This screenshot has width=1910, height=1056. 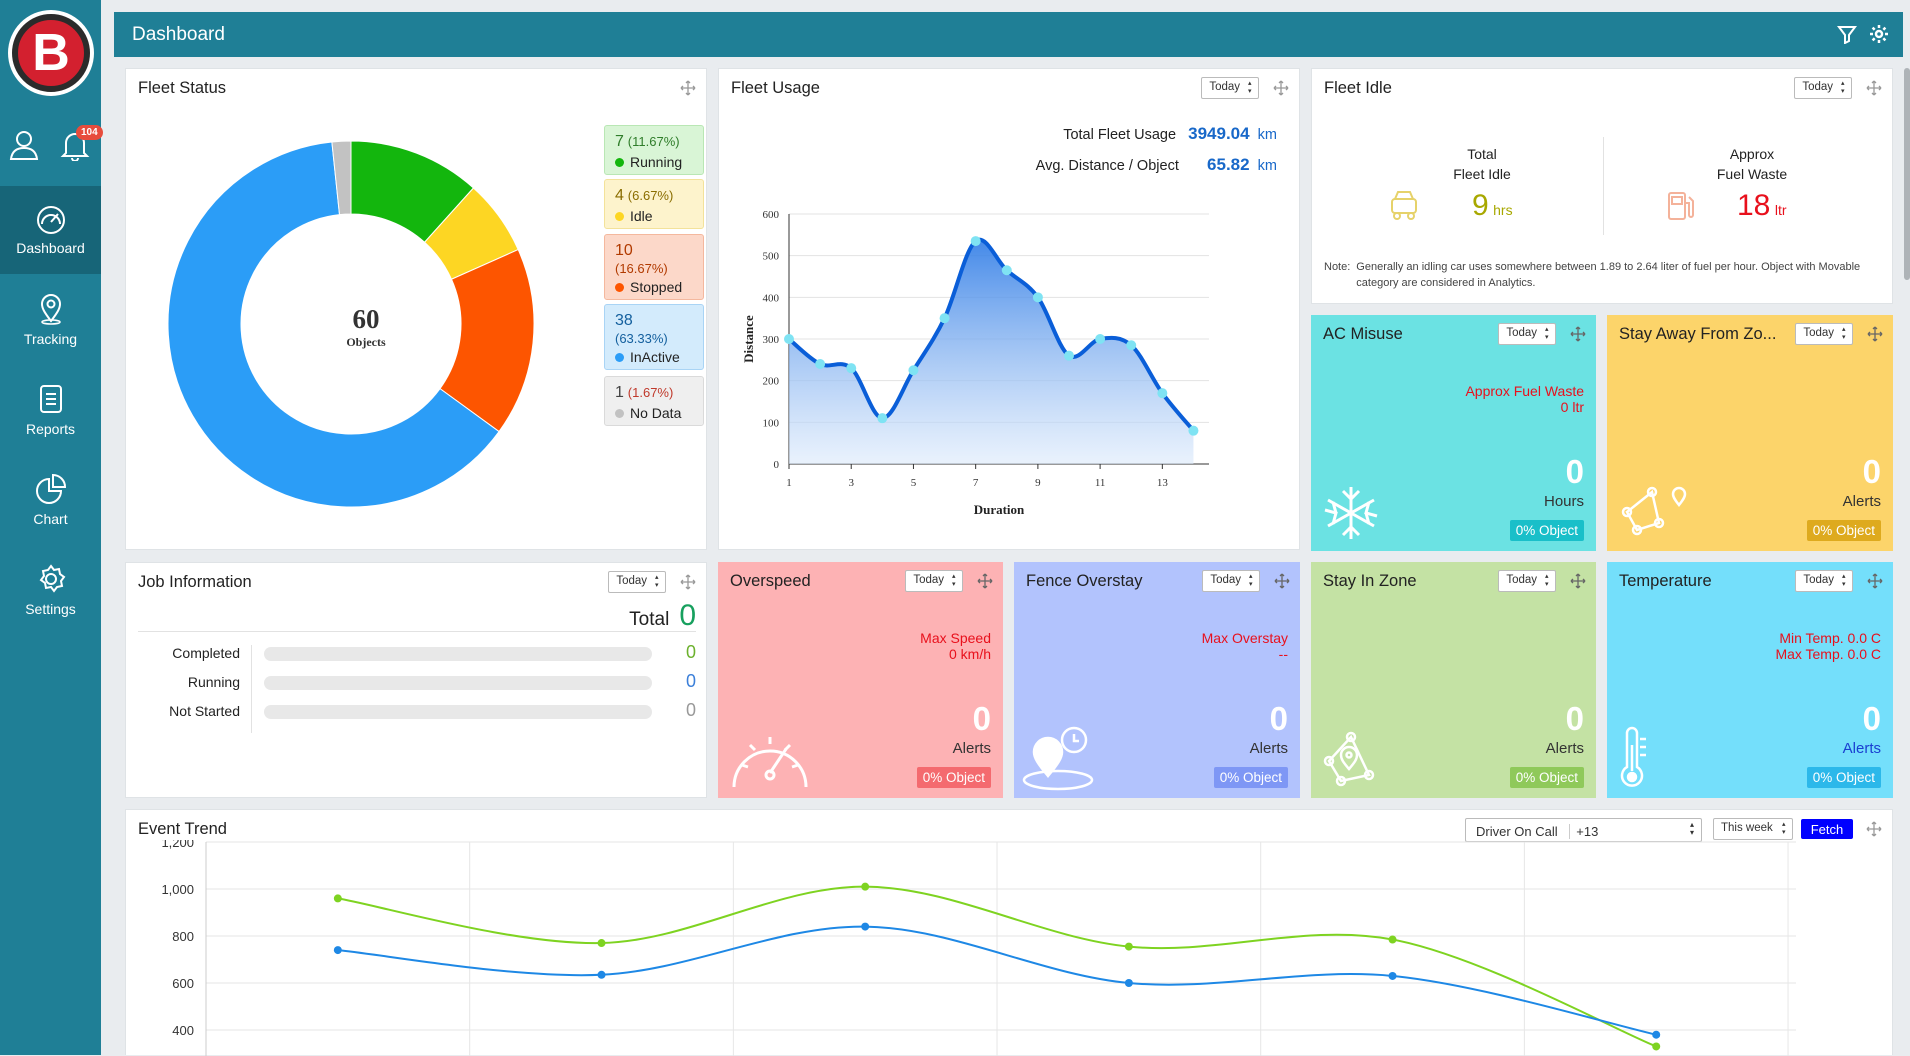 What do you see at coordinates (24, 145) in the screenshot?
I see `user-icon` at bounding box center [24, 145].